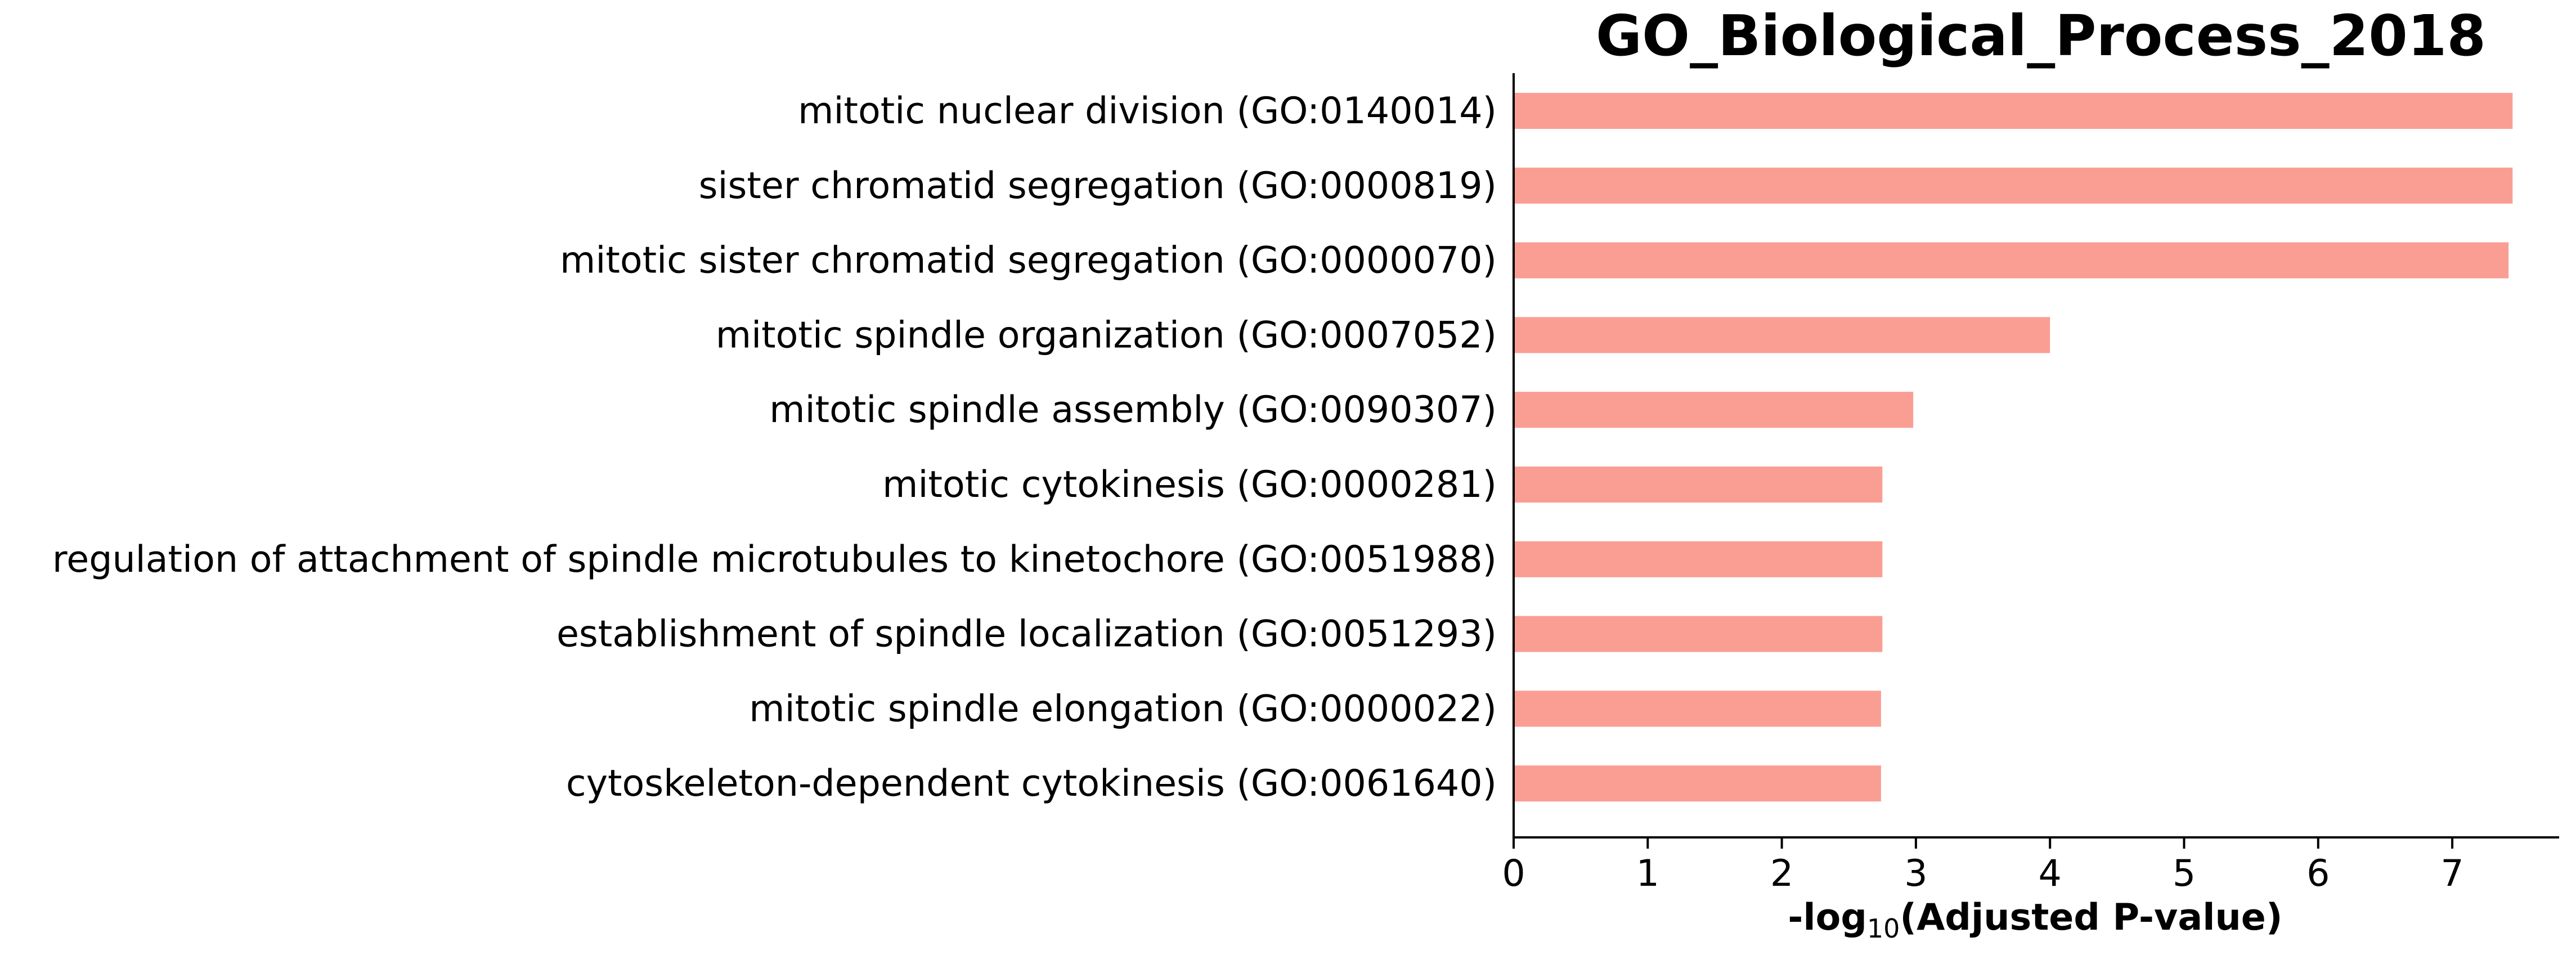 The image size is (2576, 955). Describe the element at coordinates (1827, 918) in the screenshot. I see `x-axis-label-prefix: -log` at that location.